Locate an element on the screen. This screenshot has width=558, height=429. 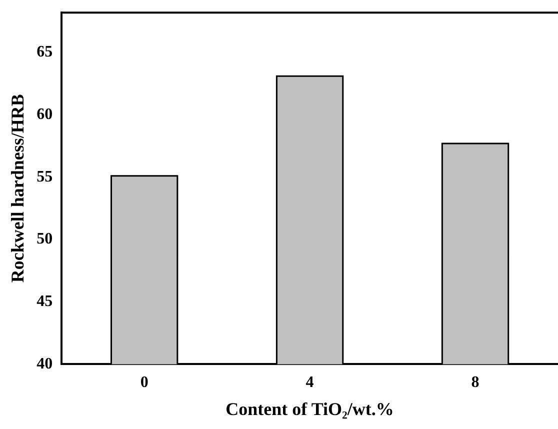
x-tick-label: 0 is located at coordinates (144, 382).